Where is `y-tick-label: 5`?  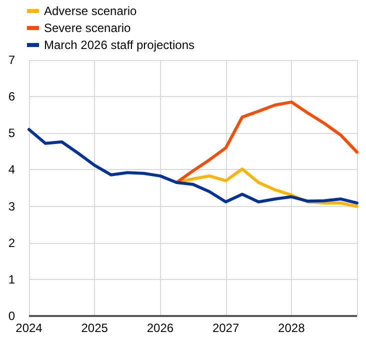
y-tick-label: 5 is located at coordinates (12, 133).